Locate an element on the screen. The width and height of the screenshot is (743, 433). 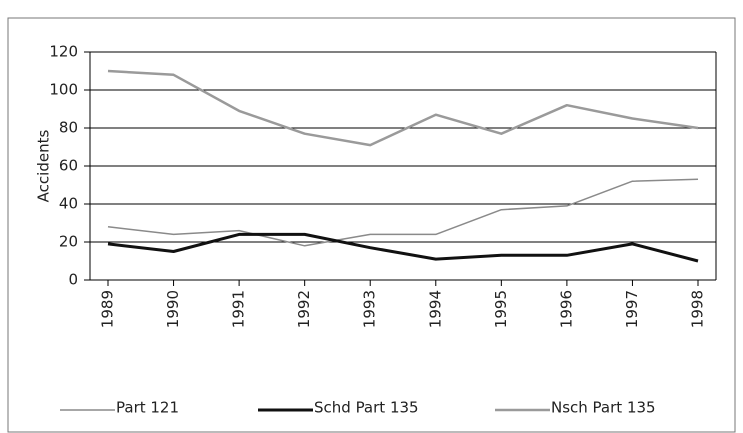
x-tick-label: 1994 is located at coordinates (435, 309).